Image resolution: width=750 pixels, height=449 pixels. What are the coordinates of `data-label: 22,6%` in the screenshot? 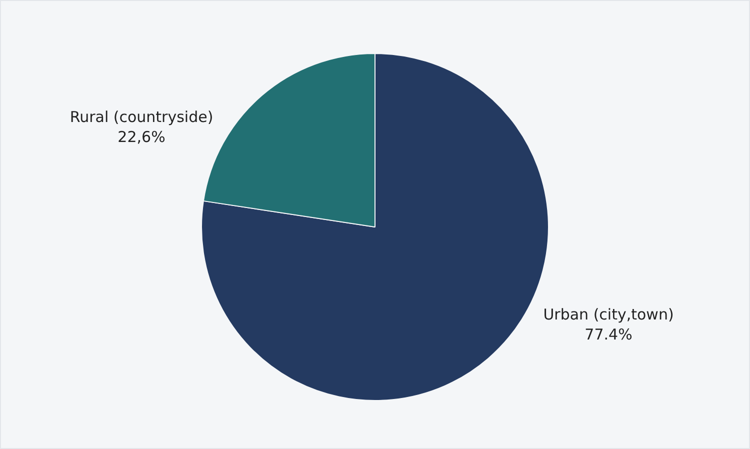 It's located at (142, 137).